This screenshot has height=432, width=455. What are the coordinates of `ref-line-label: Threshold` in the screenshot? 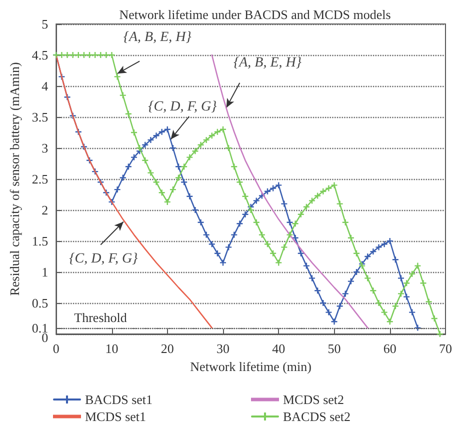 It's located at (101, 317).